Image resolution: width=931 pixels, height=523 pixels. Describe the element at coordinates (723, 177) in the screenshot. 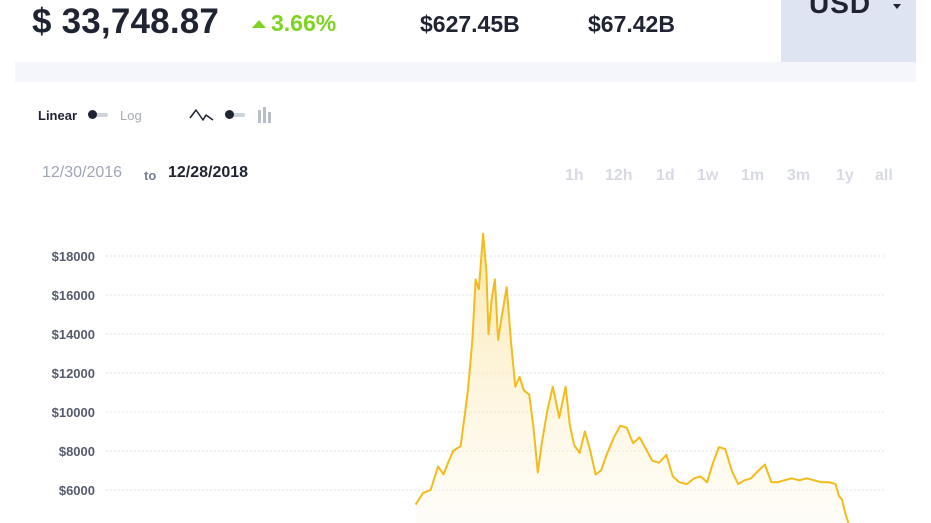

I see `range-buttons: 1h 12h 1d 1w 1m 3m 1y all` at that location.